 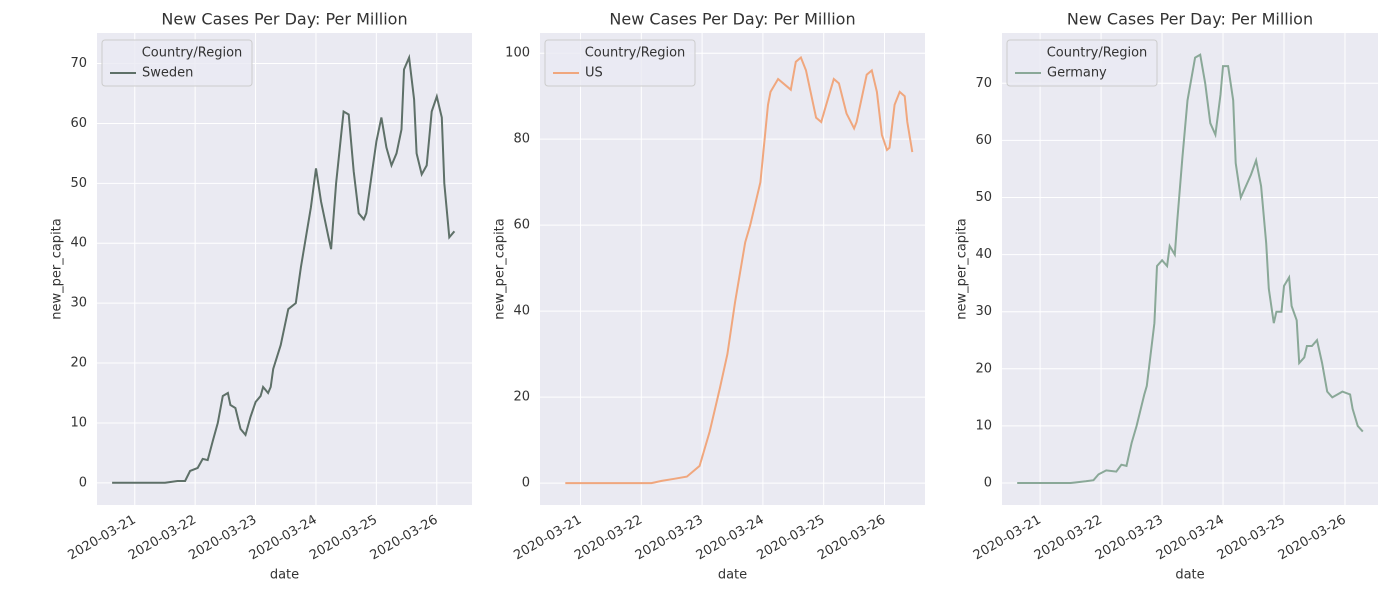 I want to click on legend-label: Sweden, so click(x=167, y=73).